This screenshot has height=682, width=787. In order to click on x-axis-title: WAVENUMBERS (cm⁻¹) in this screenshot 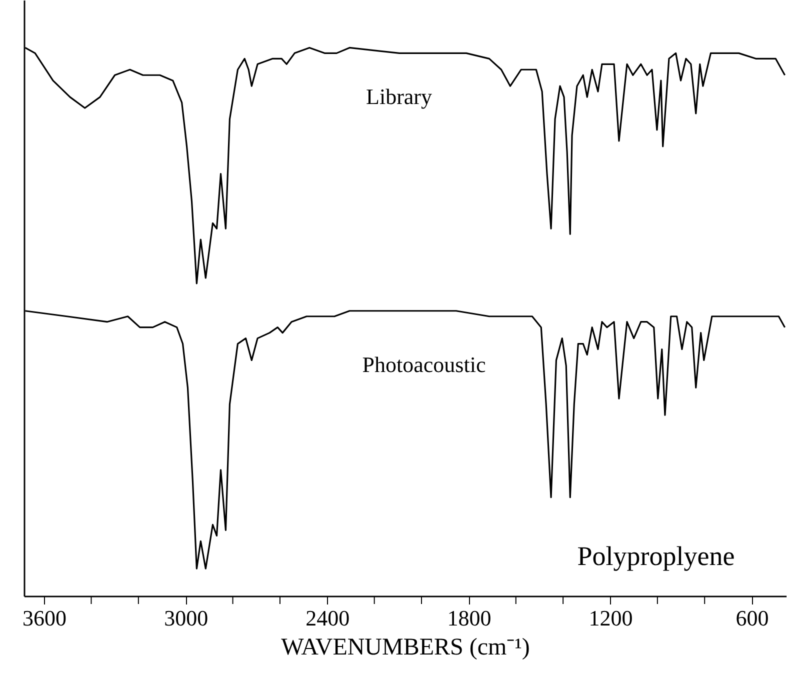, I will do `click(405, 647)`.